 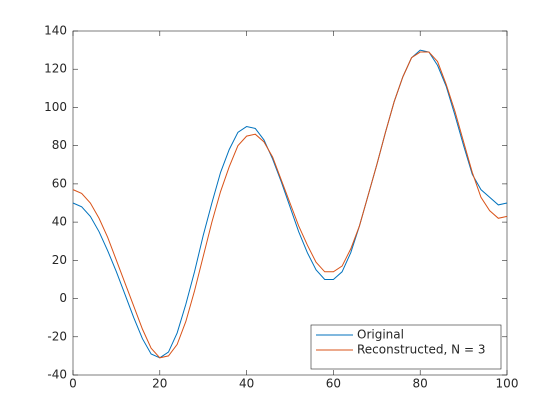 I want to click on y-tick-label: 140, so click(x=55, y=31).